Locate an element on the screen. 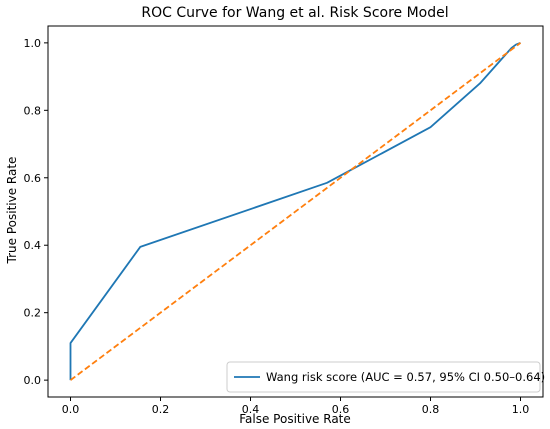 The height and width of the screenshot is (429, 550). x-tick-label: 0.2 is located at coordinates (161, 409).